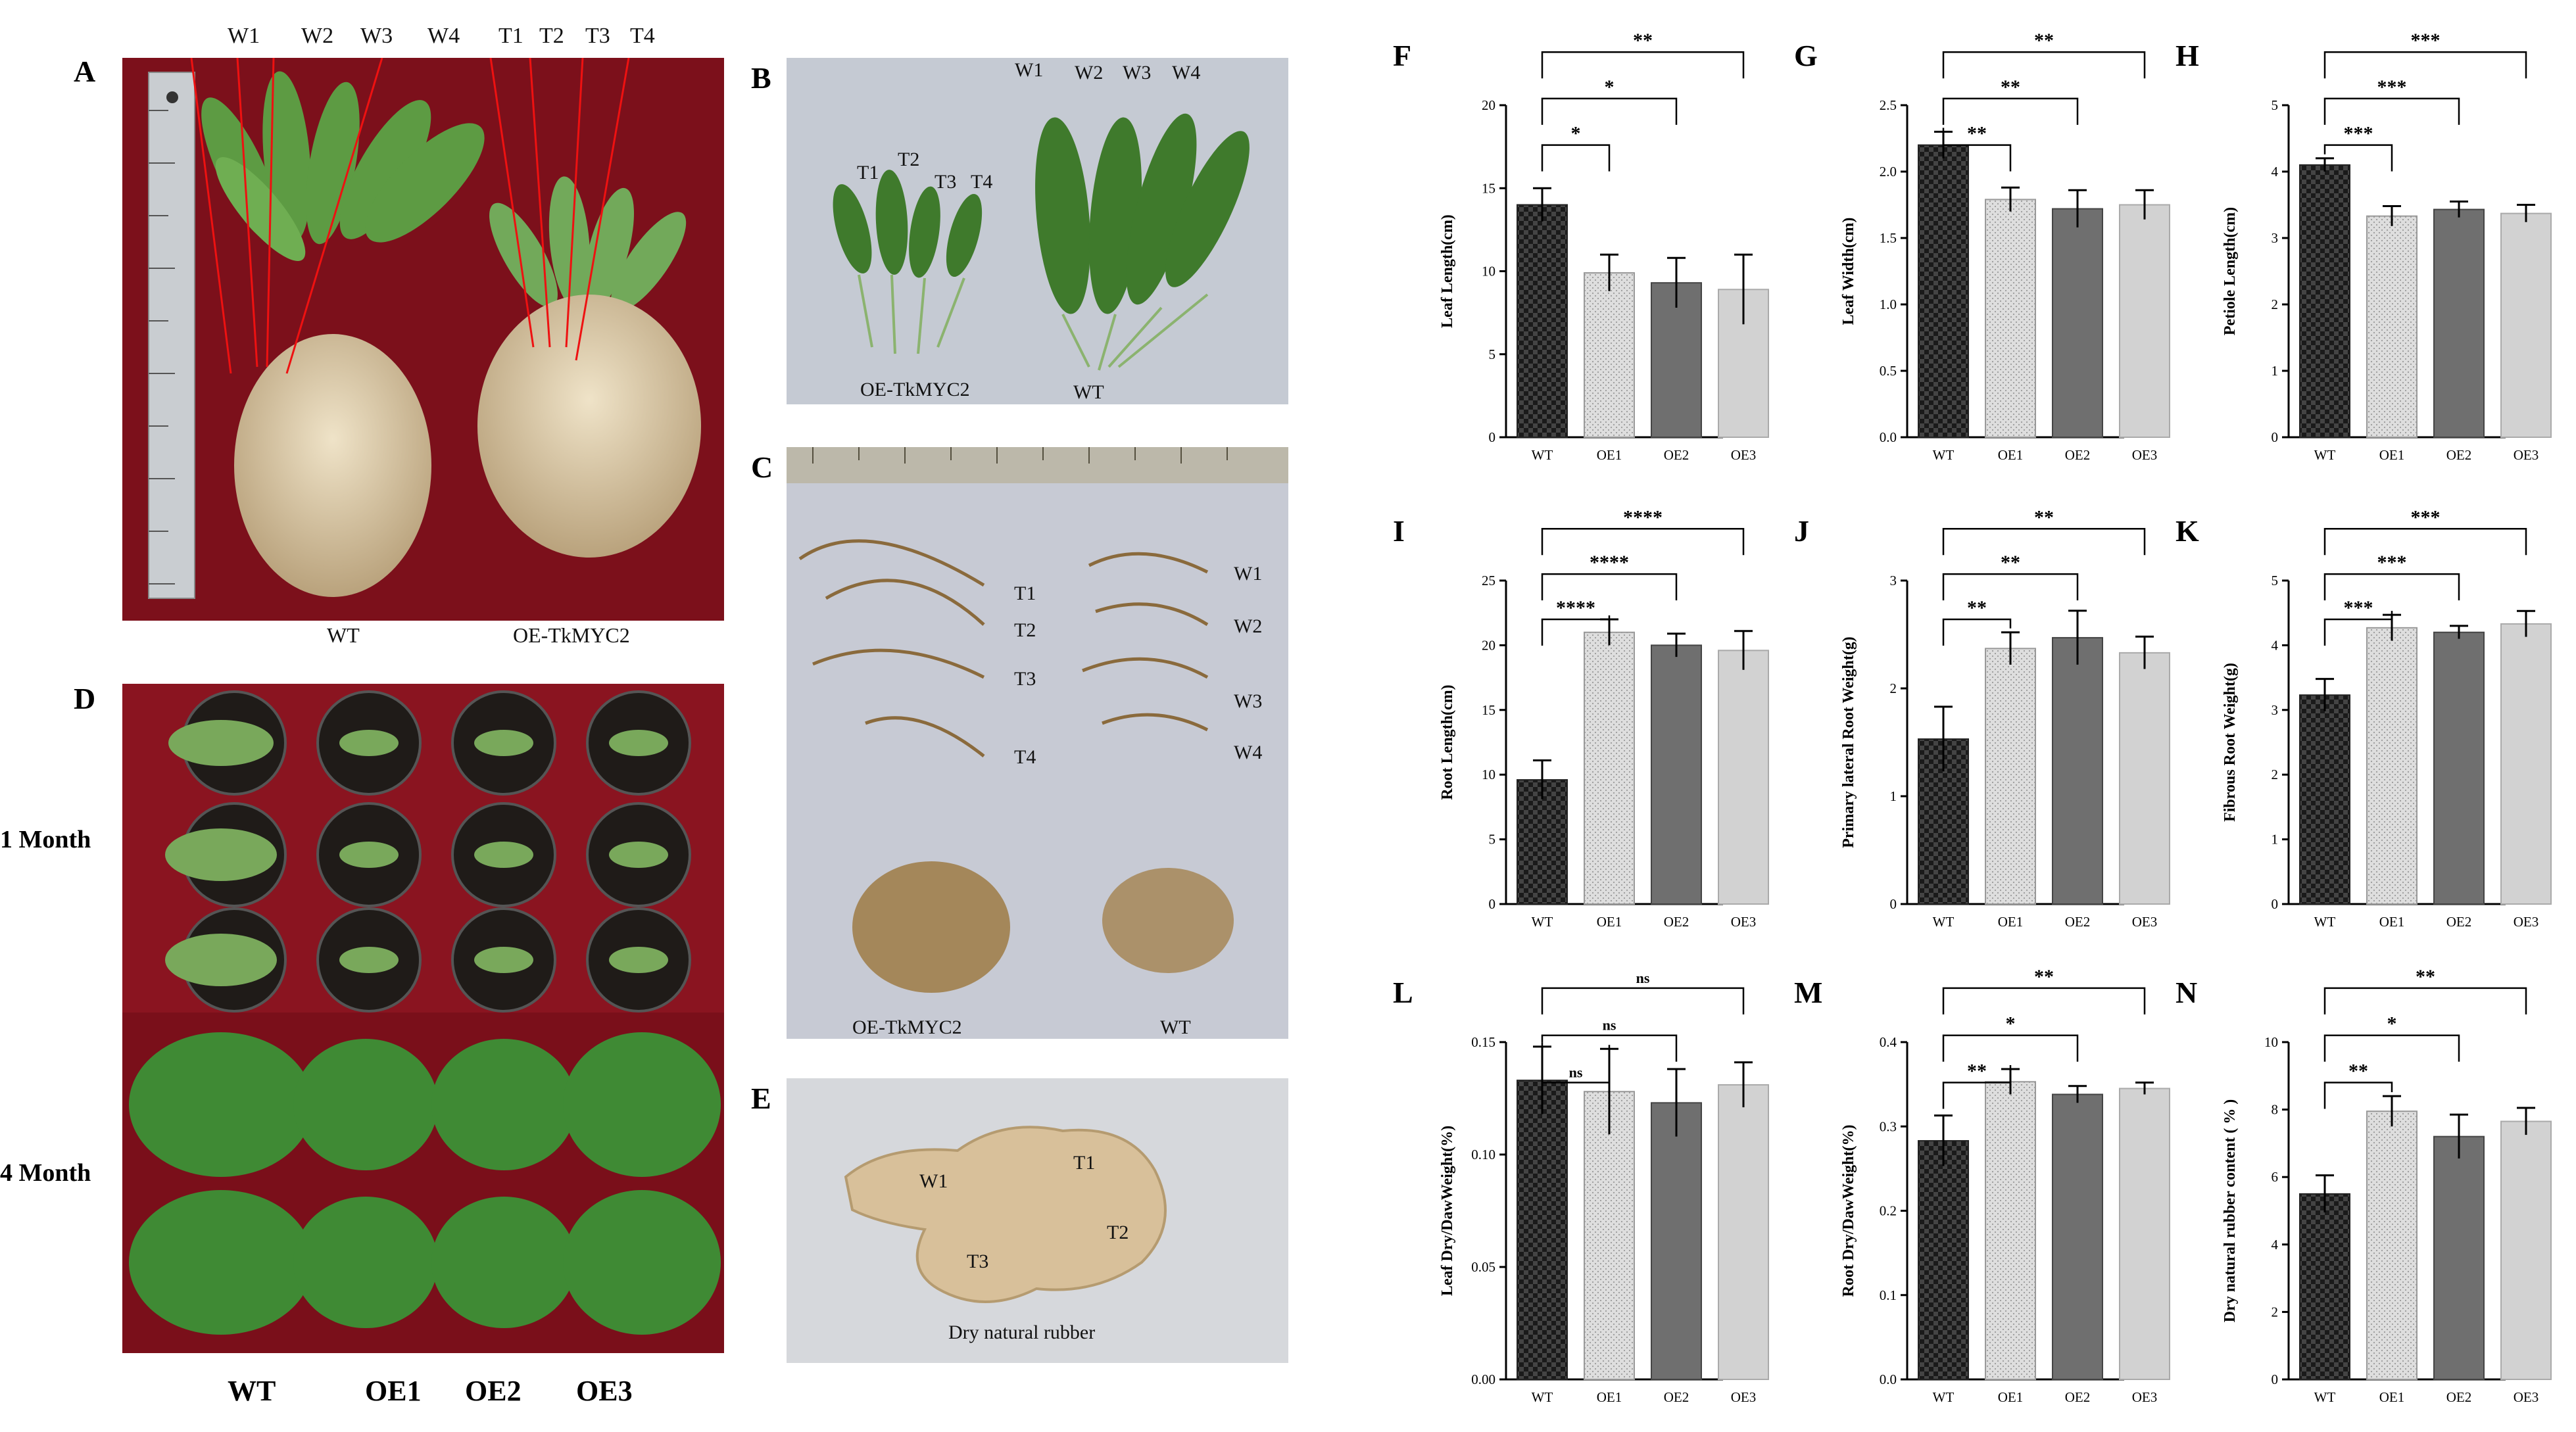 The height and width of the screenshot is (1432, 2576). Describe the element at coordinates (1676, 455) in the screenshot. I see `chart-f-x-tick-label: OE2` at that location.